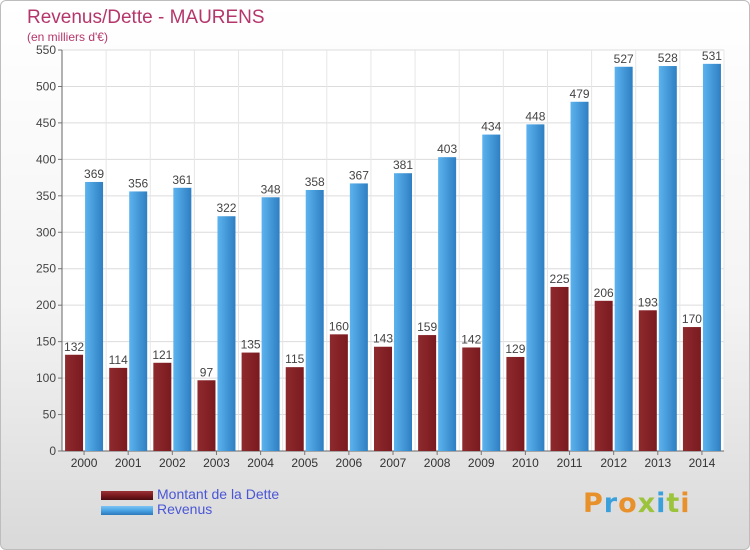  Describe the element at coordinates (525, 463) in the screenshot. I see `x-tick-label: 2010` at that location.